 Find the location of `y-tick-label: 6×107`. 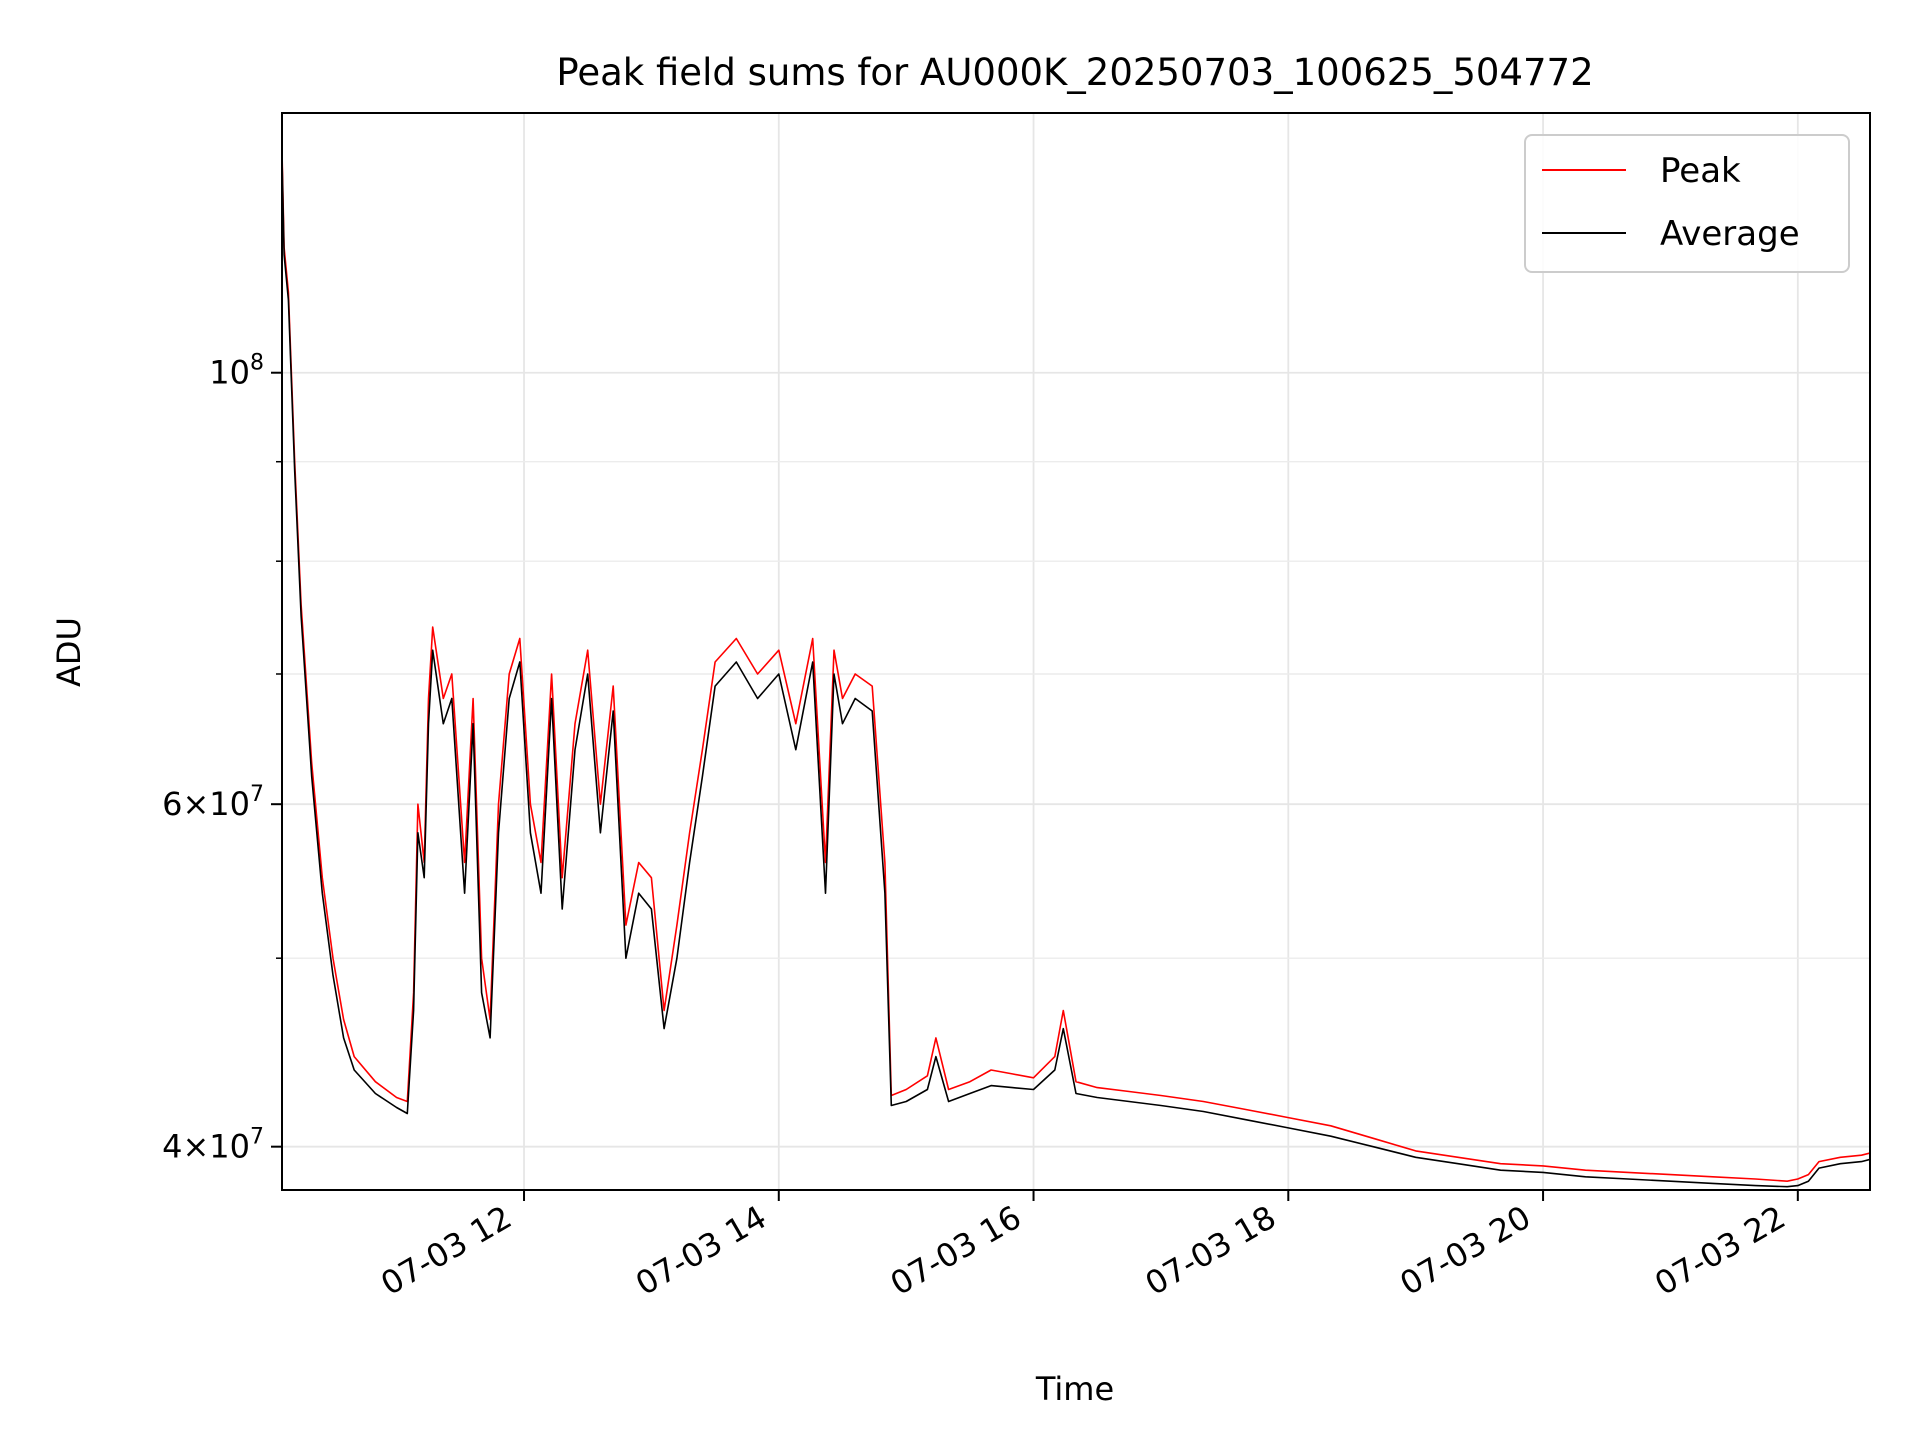

y-tick-label: 6×107 is located at coordinates (213, 802).